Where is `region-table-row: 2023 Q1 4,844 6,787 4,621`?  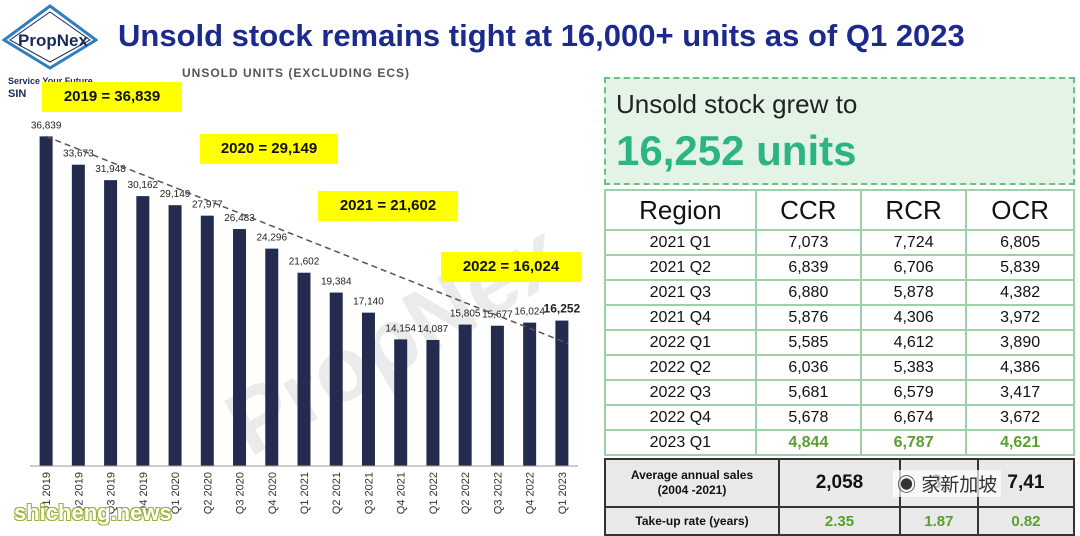 region-table-row: 2023 Q1 4,844 6,787 4,621 is located at coordinates (839, 442).